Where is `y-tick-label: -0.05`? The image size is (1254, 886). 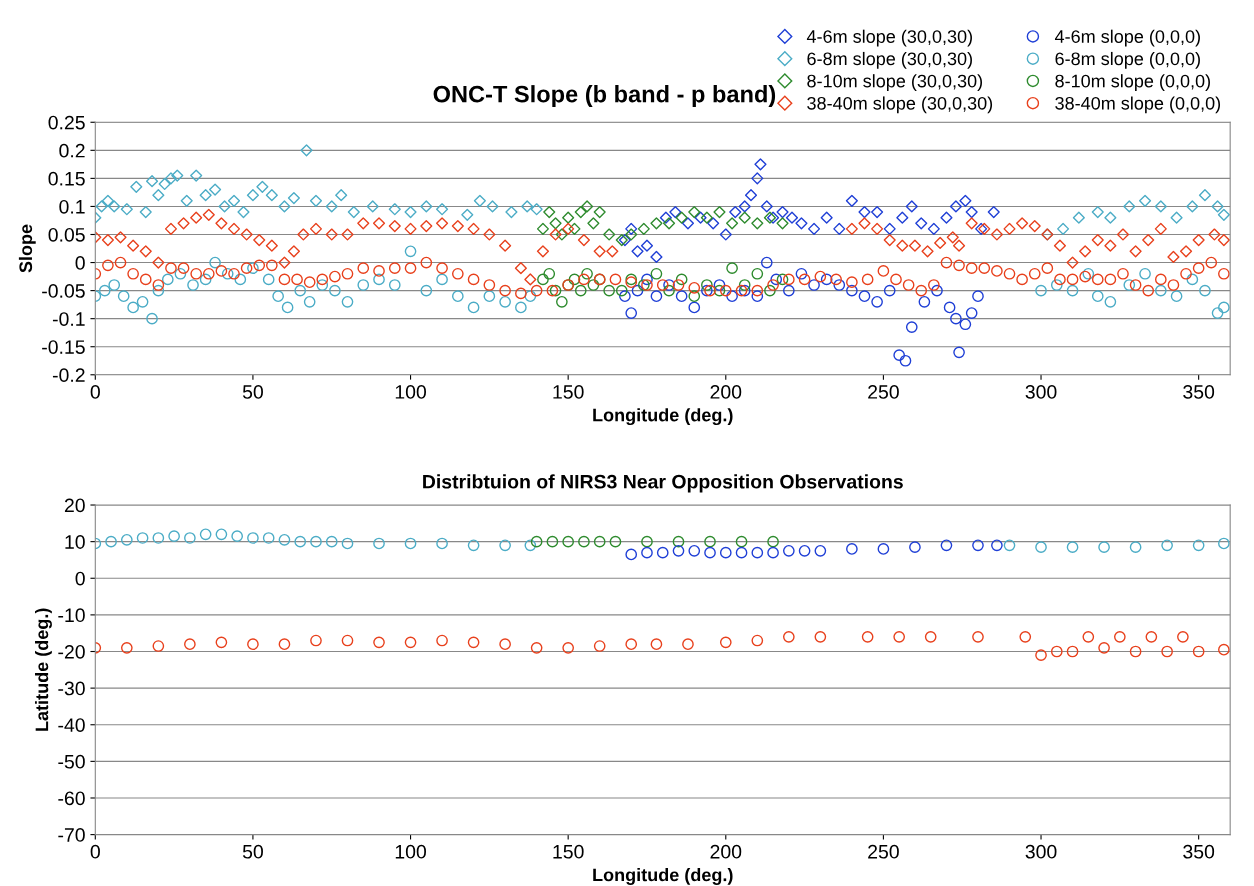
y-tick-label: -0.05 is located at coordinates (63, 291).